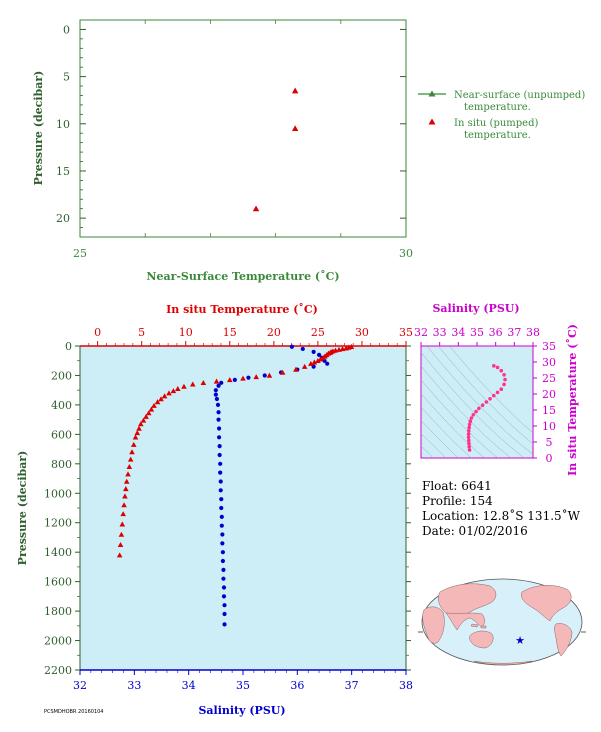  Describe the element at coordinates (496, 123) in the screenshot. I see `legend-pumped-label-1: In situ (pumped)` at that location.